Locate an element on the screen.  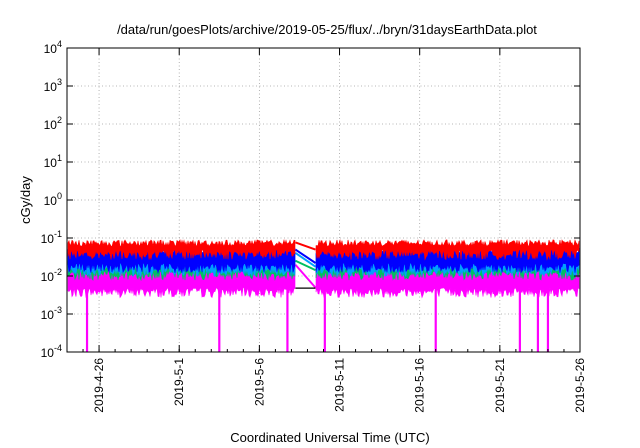
y-axis-label: cGy/day is located at coordinates (25, 200).